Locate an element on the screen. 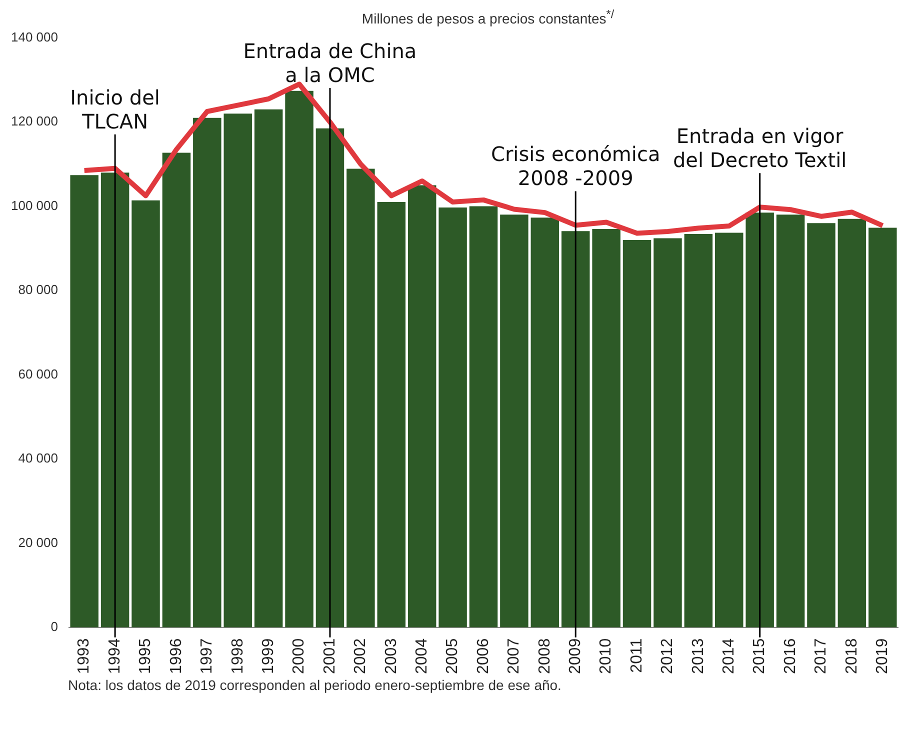 The height and width of the screenshot is (733, 917). x-tick-label: 1996 is located at coordinates (176, 656).